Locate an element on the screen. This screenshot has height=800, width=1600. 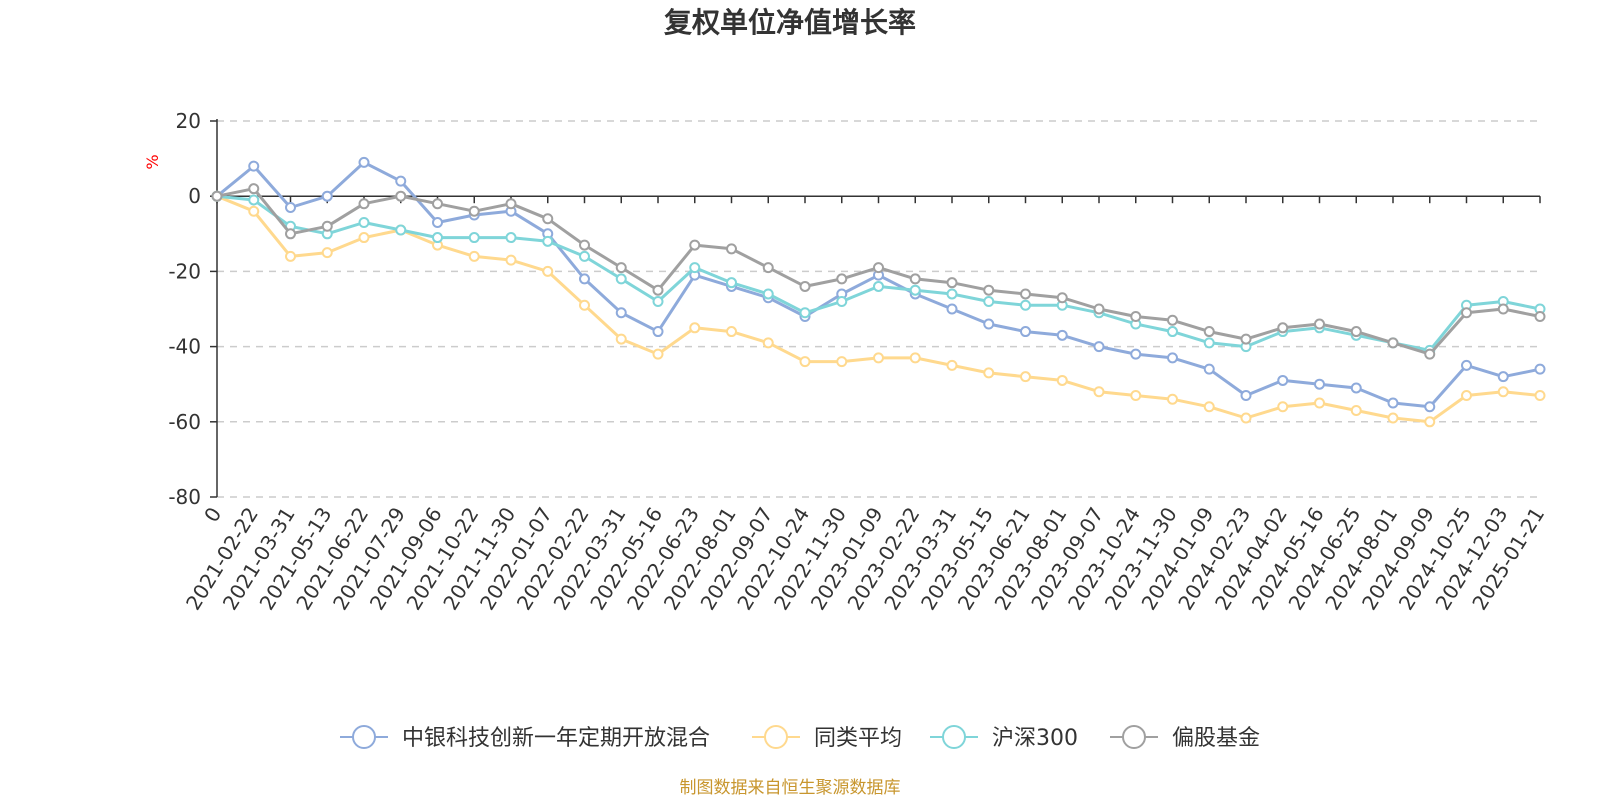
y-tick-label: -80 is located at coordinates (184, 497).